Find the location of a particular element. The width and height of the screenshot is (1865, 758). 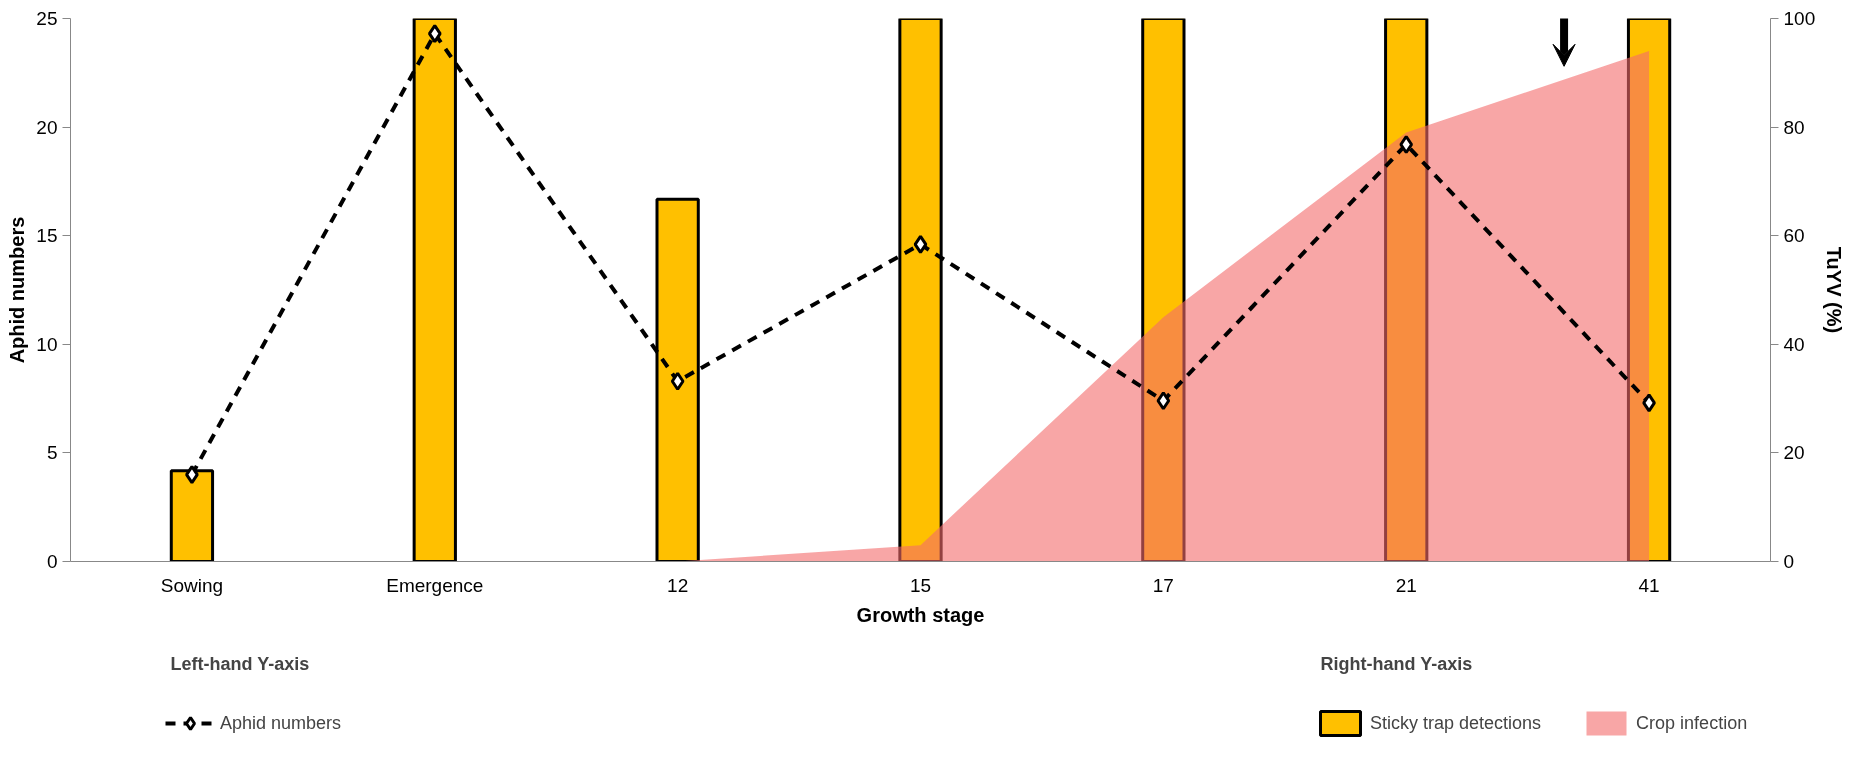

y-axis-title: Aphid numbers is located at coordinates (17, 290).